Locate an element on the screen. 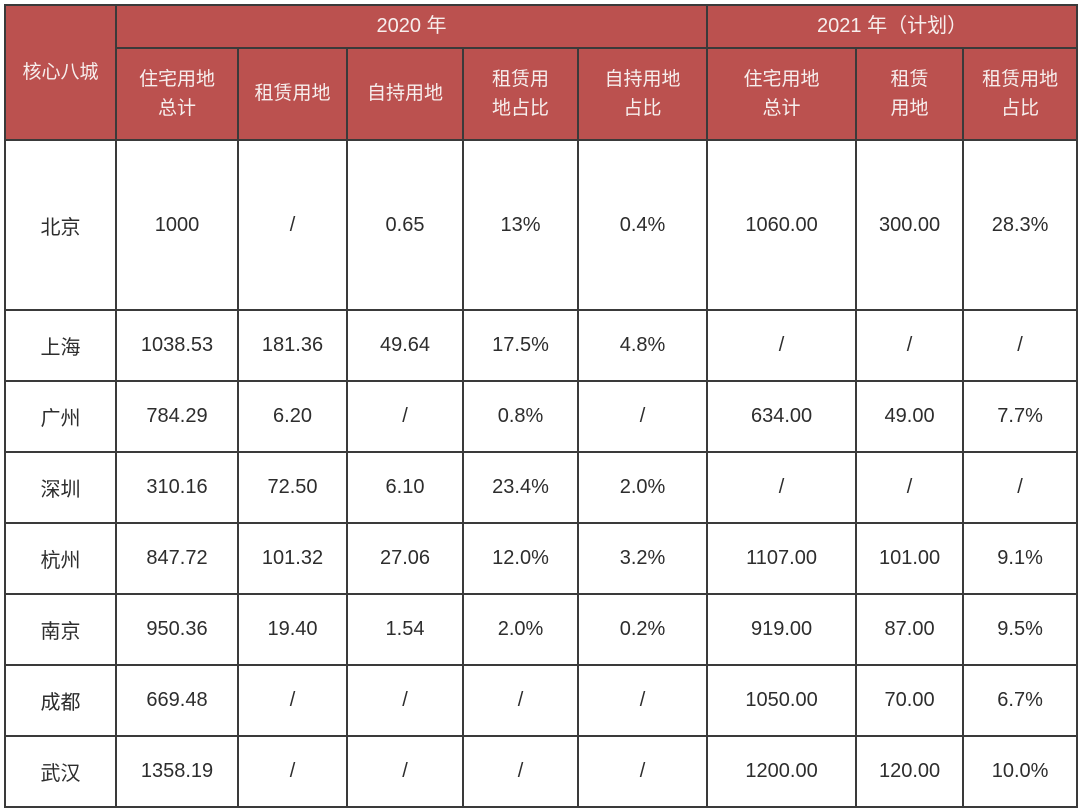  data-cell: 1358.19 is located at coordinates (177, 771).